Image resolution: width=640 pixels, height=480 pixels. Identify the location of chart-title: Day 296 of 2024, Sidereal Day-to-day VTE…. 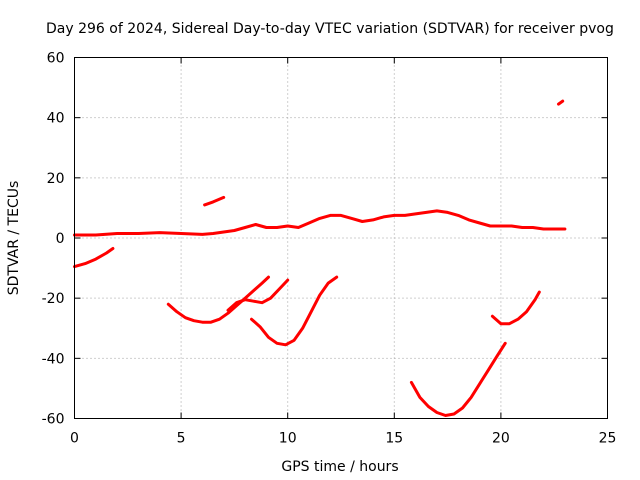
(330, 29).